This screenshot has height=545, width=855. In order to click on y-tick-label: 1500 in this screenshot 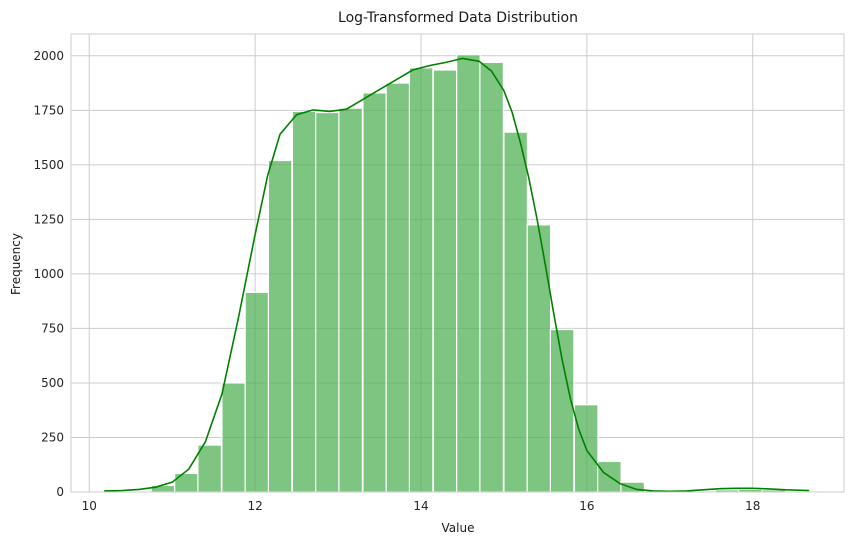, I will do `click(48, 165)`.